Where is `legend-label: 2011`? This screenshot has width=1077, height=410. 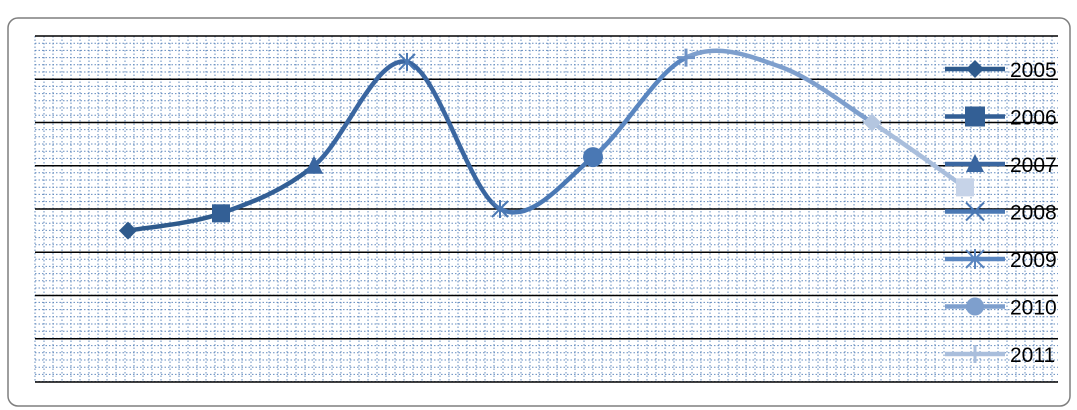
legend-label: 2011 is located at coordinates (1032, 355).